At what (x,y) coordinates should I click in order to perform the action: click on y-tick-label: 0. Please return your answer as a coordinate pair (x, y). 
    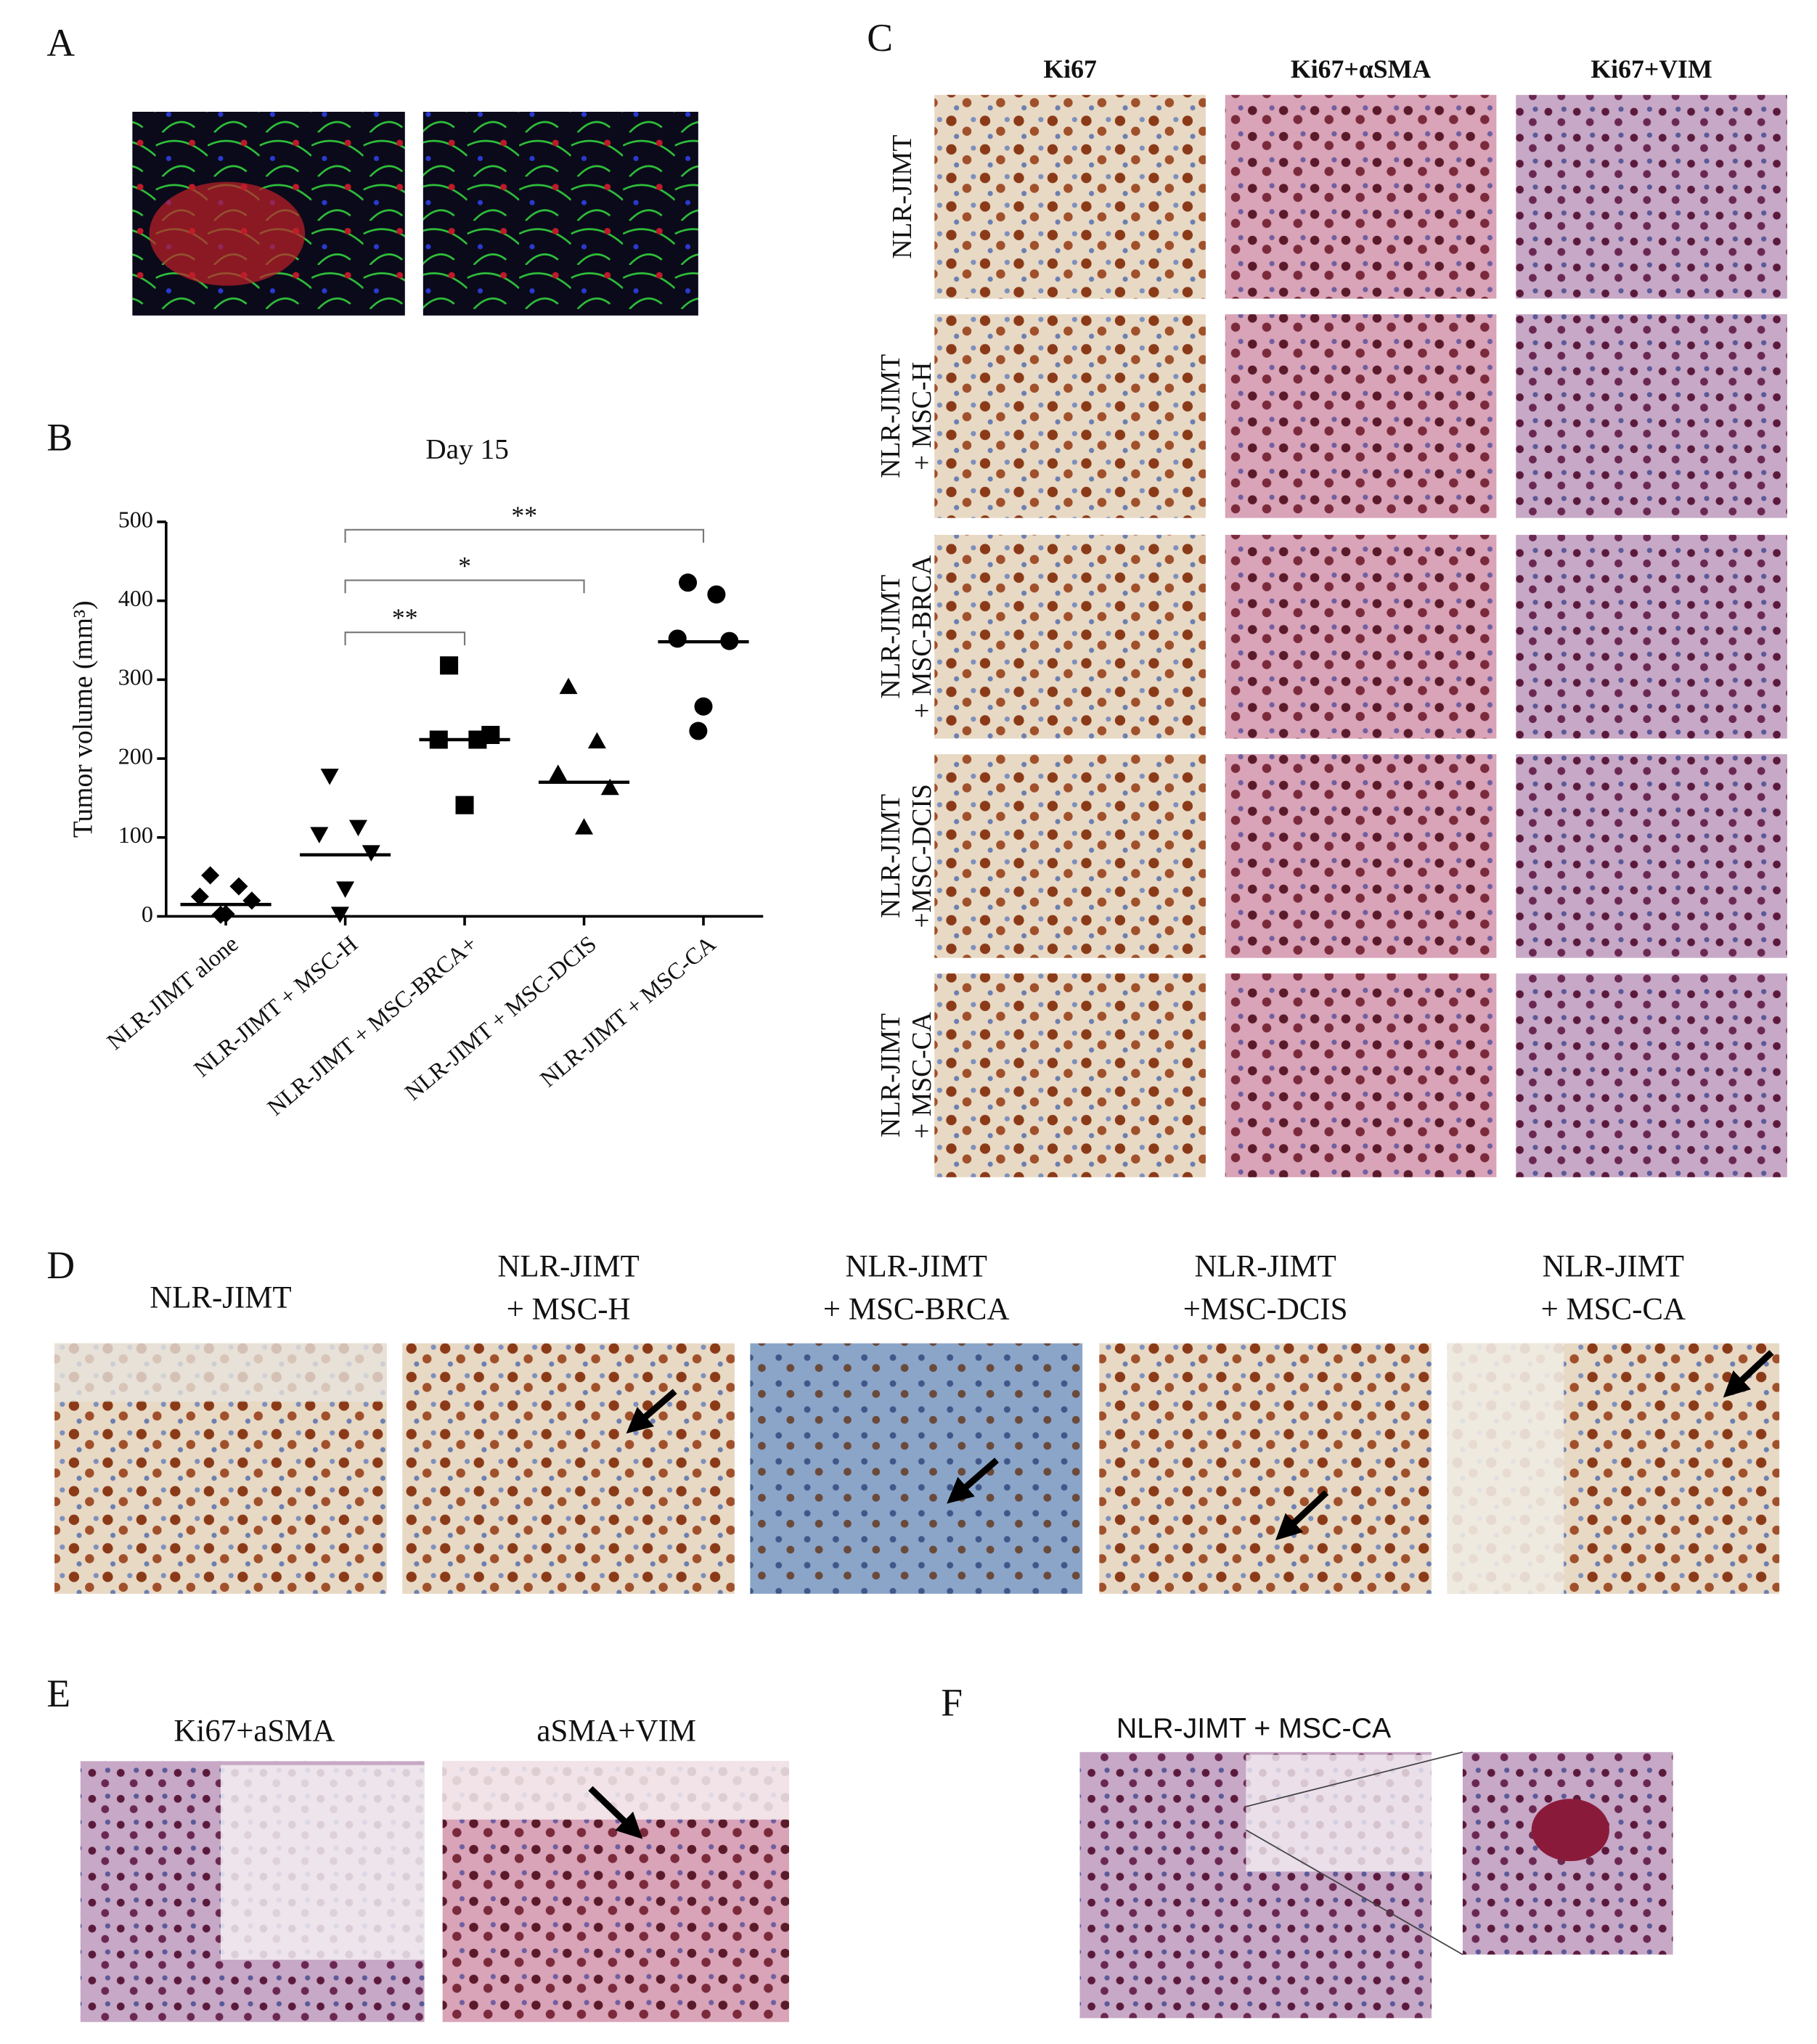
    Looking at the image, I should click on (147, 914).